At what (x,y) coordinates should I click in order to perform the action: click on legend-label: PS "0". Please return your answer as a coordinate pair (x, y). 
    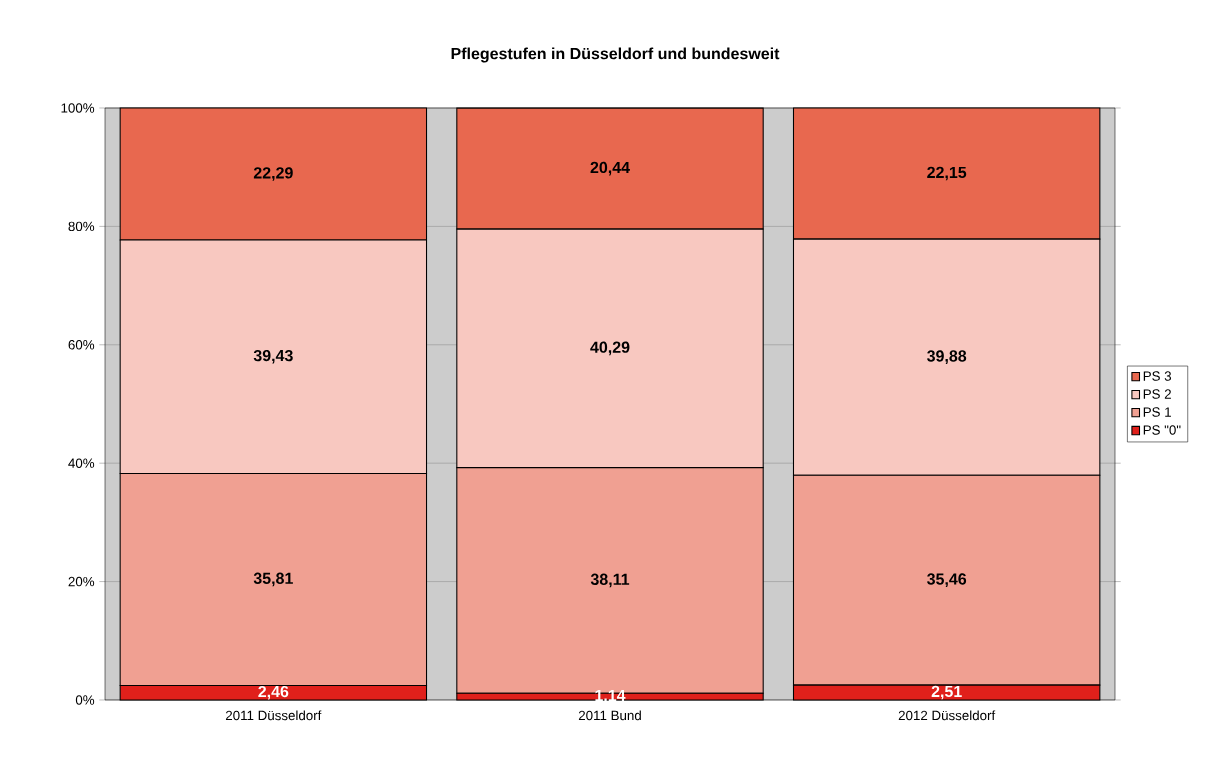
    Looking at the image, I should click on (1162, 430).